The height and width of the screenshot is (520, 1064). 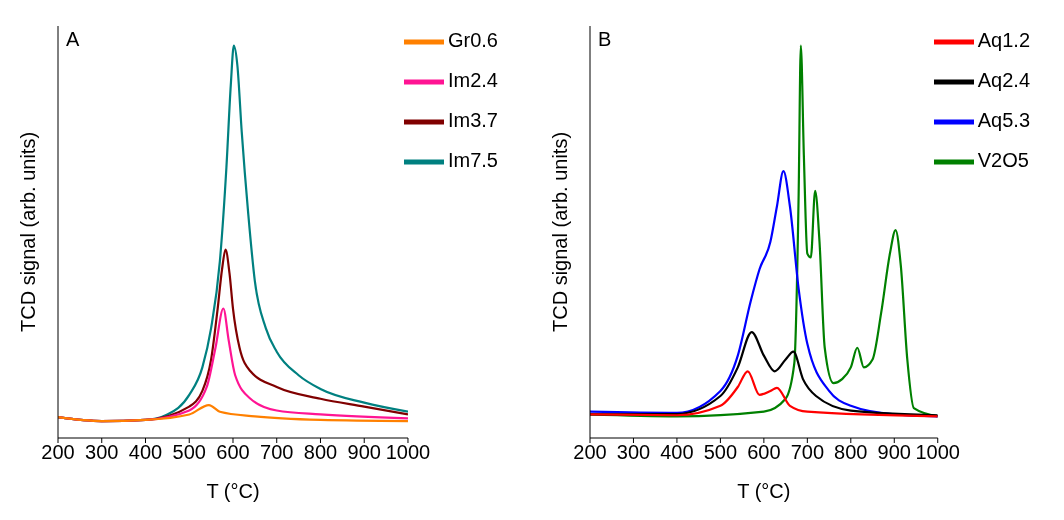 I want to click on legend-label: Aq1.2, so click(x=1003, y=40).